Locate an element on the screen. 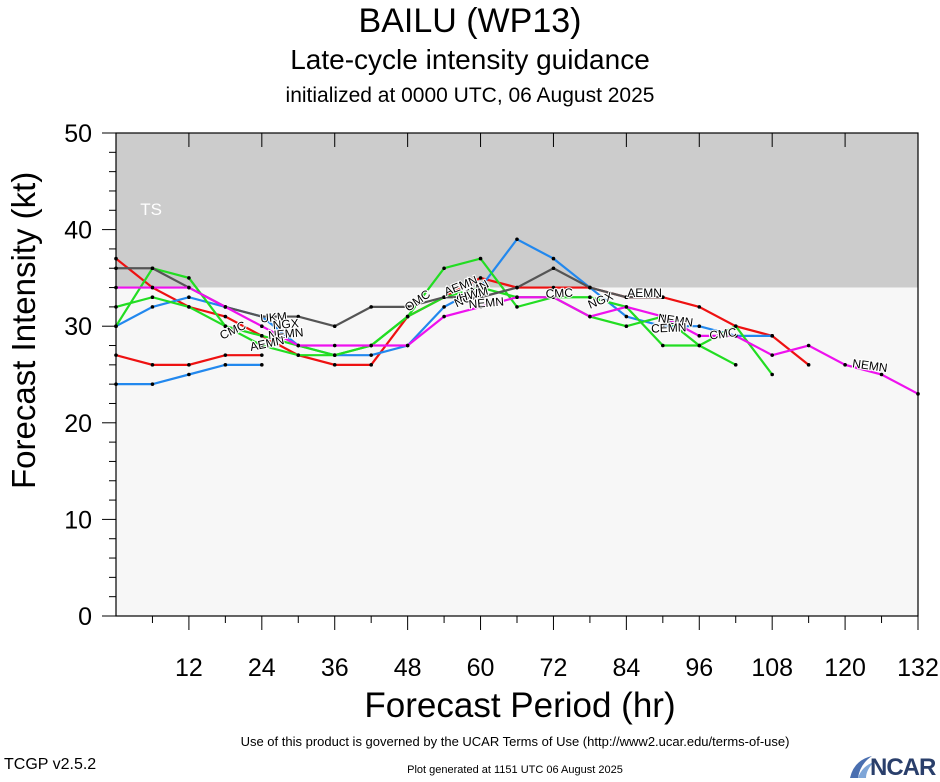  x-tick-label: 120 is located at coordinates (845, 668).